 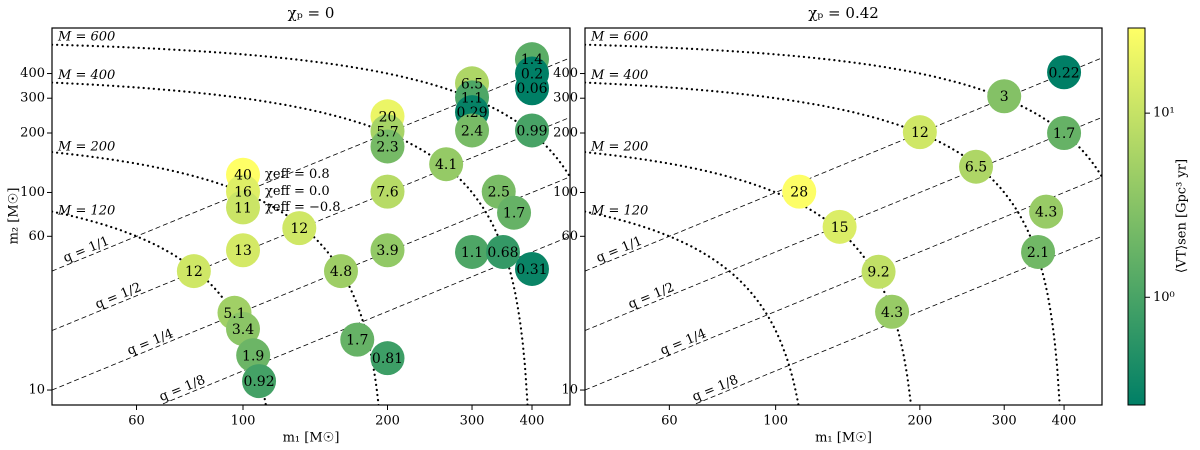 I want to click on x-tick-label: 200, so click(x=387, y=421).